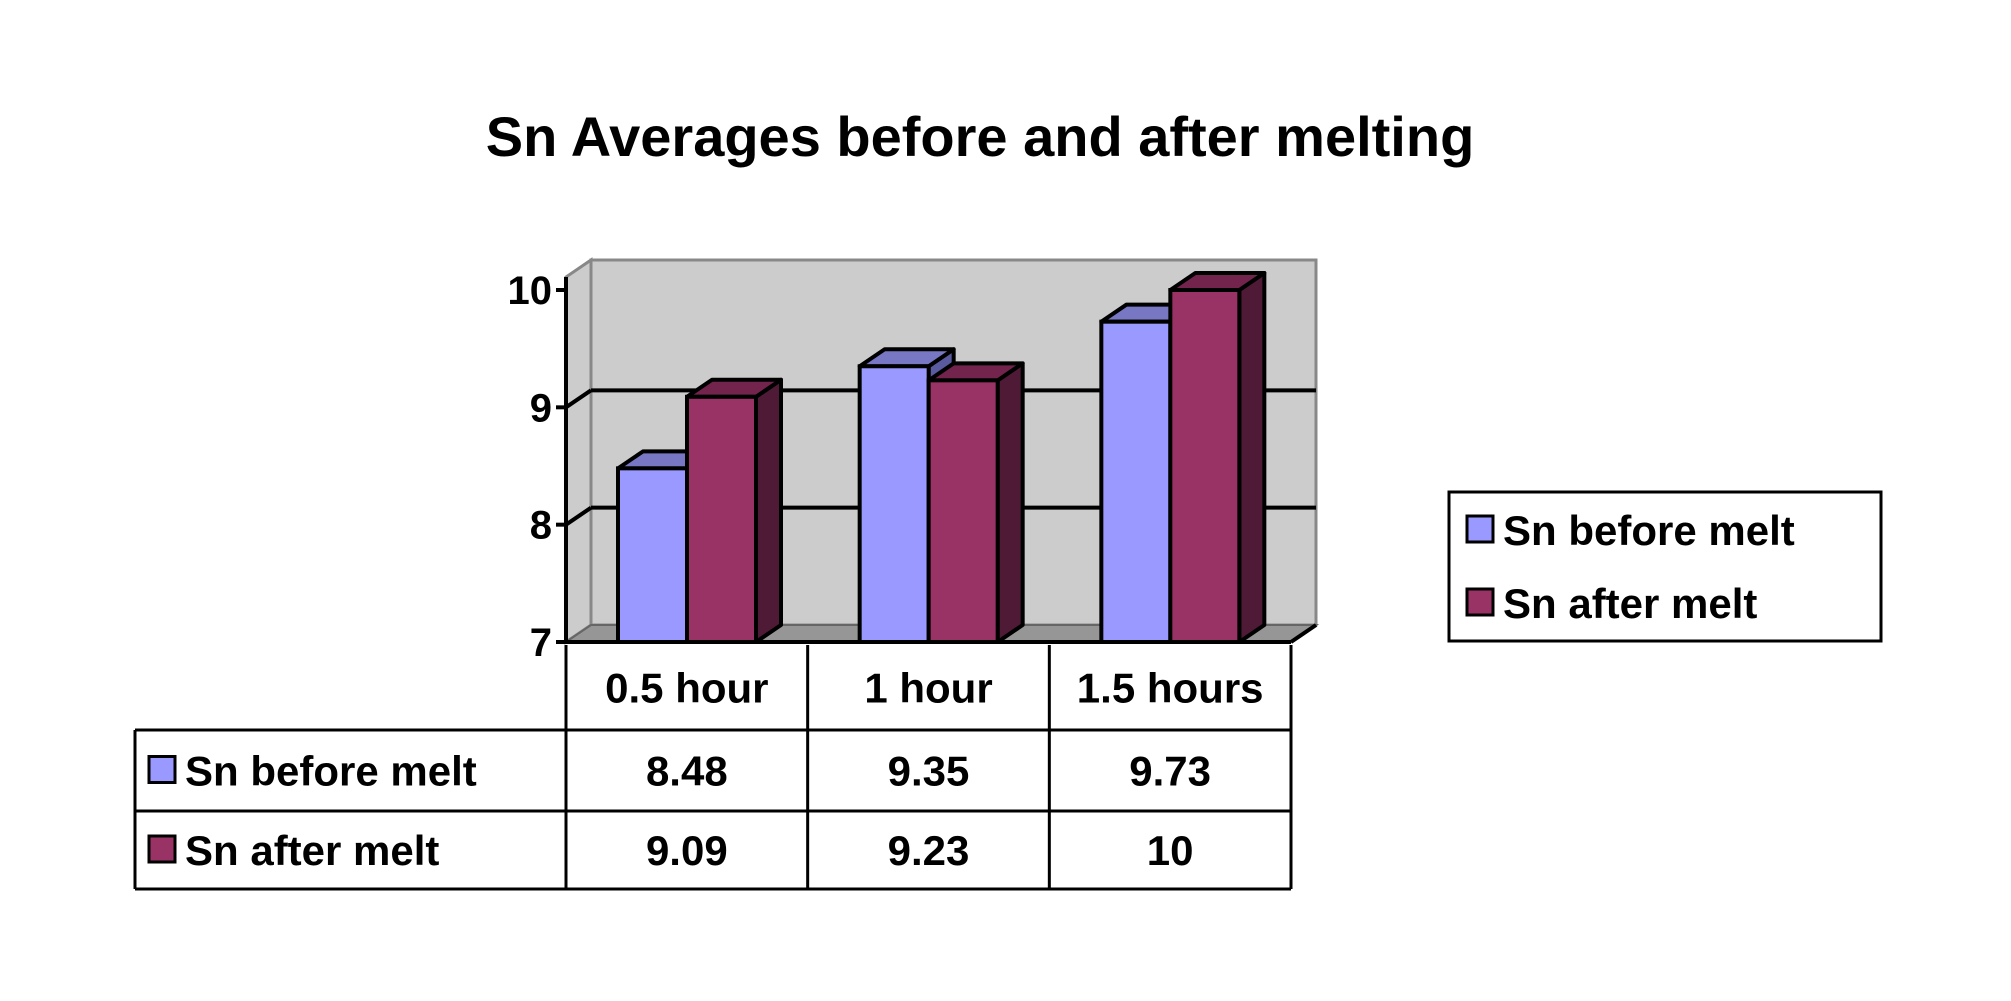 The height and width of the screenshot is (1001, 2011). What do you see at coordinates (686, 688) in the screenshot?
I see `category-label: 0.5 hour` at bounding box center [686, 688].